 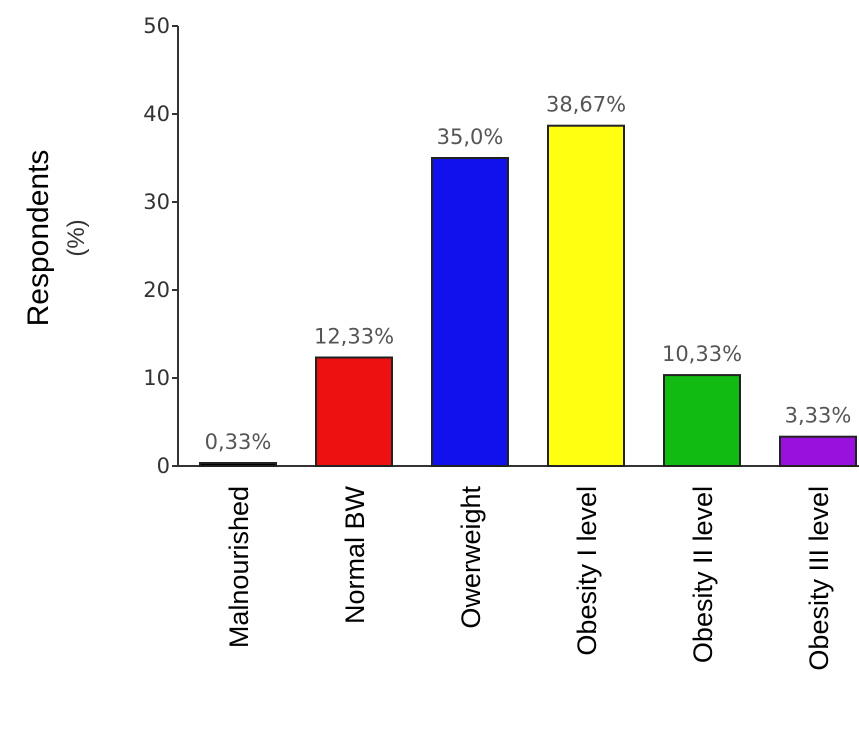 What do you see at coordinates (76, 237) in the screenshot?
I see `y-axis-unit: (%)` at bounding box center [76, 237].